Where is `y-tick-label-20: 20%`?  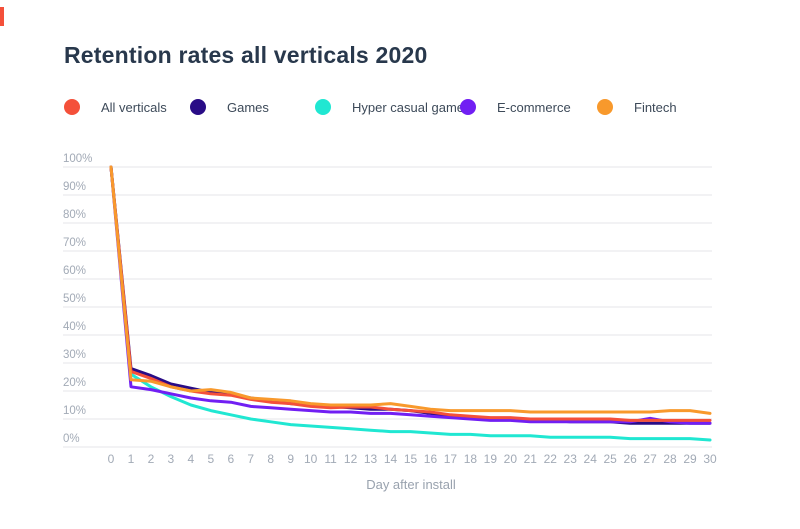
y-tick-label-20: 20% is located at coordinates (74, 383).